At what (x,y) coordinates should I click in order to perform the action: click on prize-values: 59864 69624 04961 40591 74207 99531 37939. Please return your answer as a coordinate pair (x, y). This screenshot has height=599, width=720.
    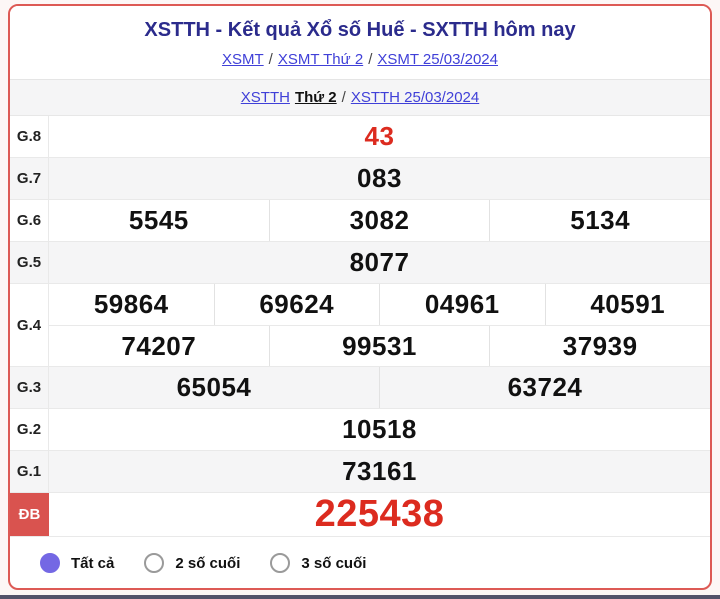
    Looking at the image, I should click on (379, 325).